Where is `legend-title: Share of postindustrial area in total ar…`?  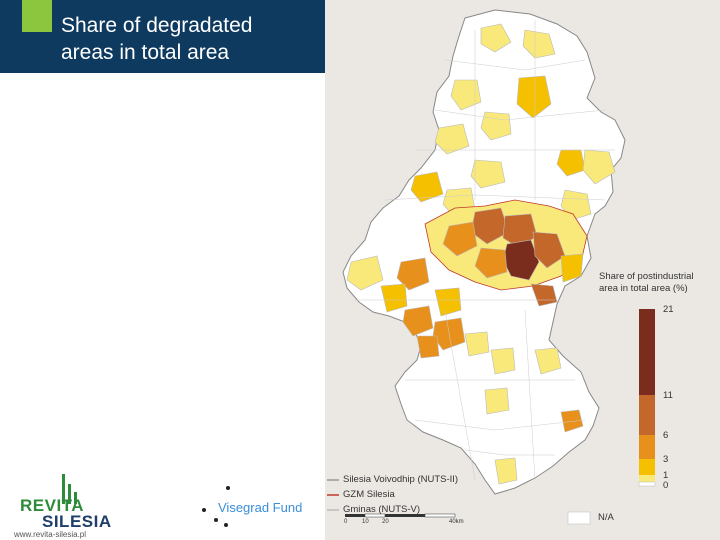
legend-title: Share of postindustrial area in total ar… is located at coordinates (646, 283).